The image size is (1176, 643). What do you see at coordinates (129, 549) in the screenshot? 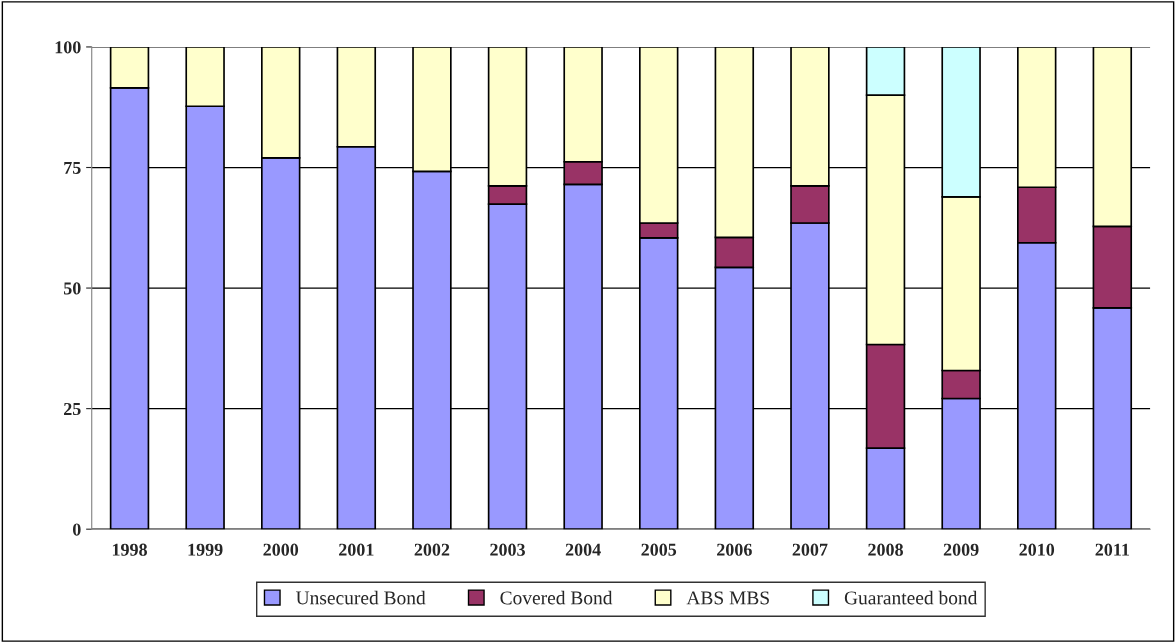
I see `x-tick-label: 1998` at bounding box center [129, 549].